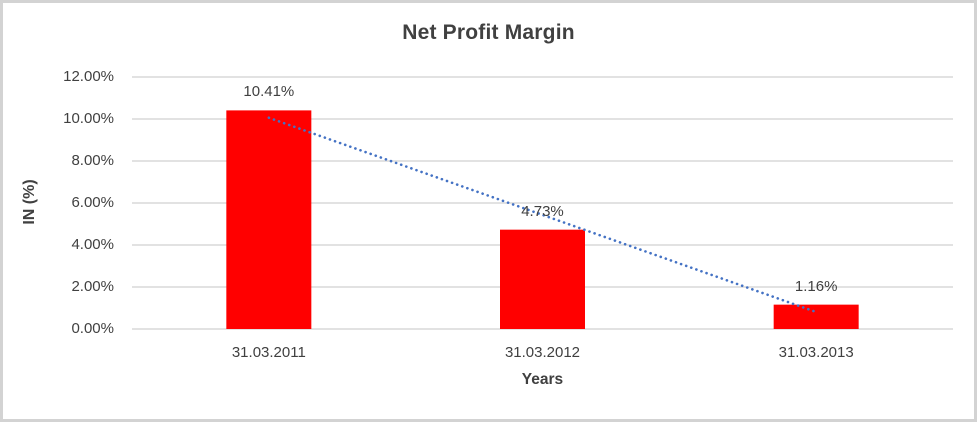  What do you see at coordinates (542, 211) in the screenshot?
I see `bar-data-label: 4.73%` at bounding box center [542, 211].